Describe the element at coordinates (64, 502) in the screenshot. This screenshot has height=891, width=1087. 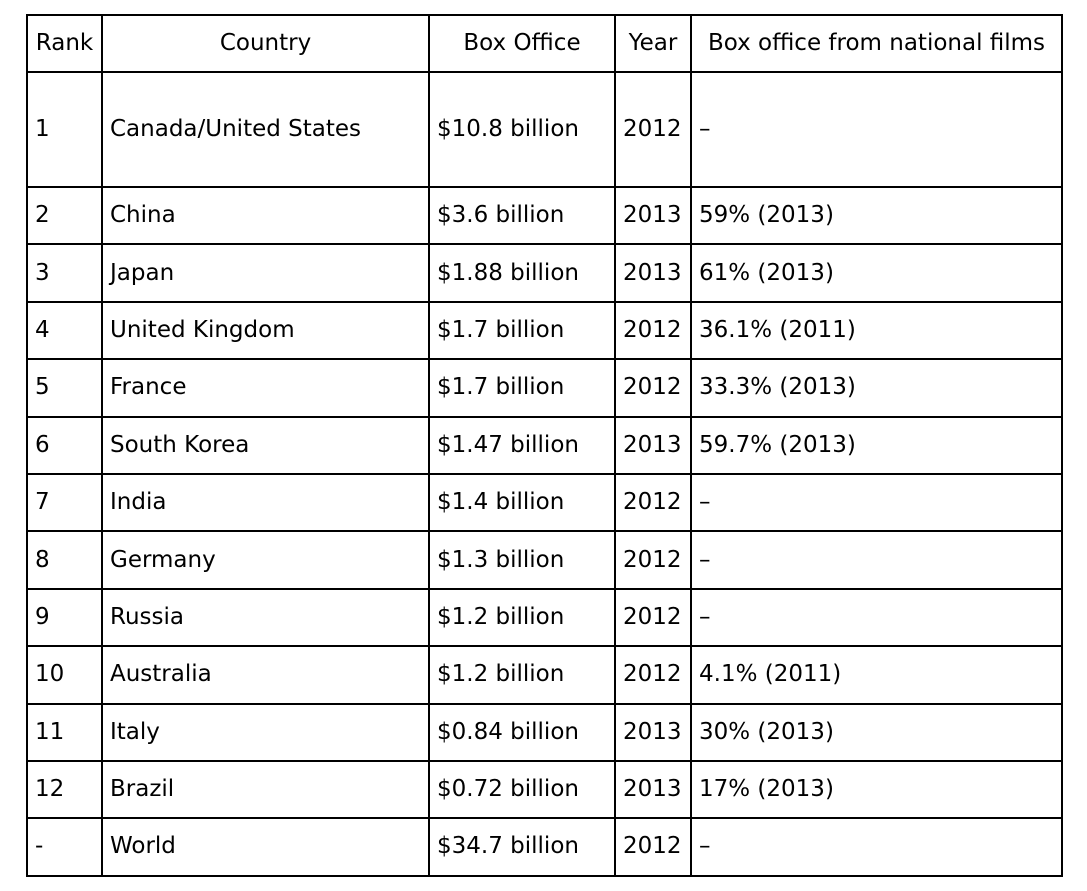
I see `rank-cell: 7` at that location.